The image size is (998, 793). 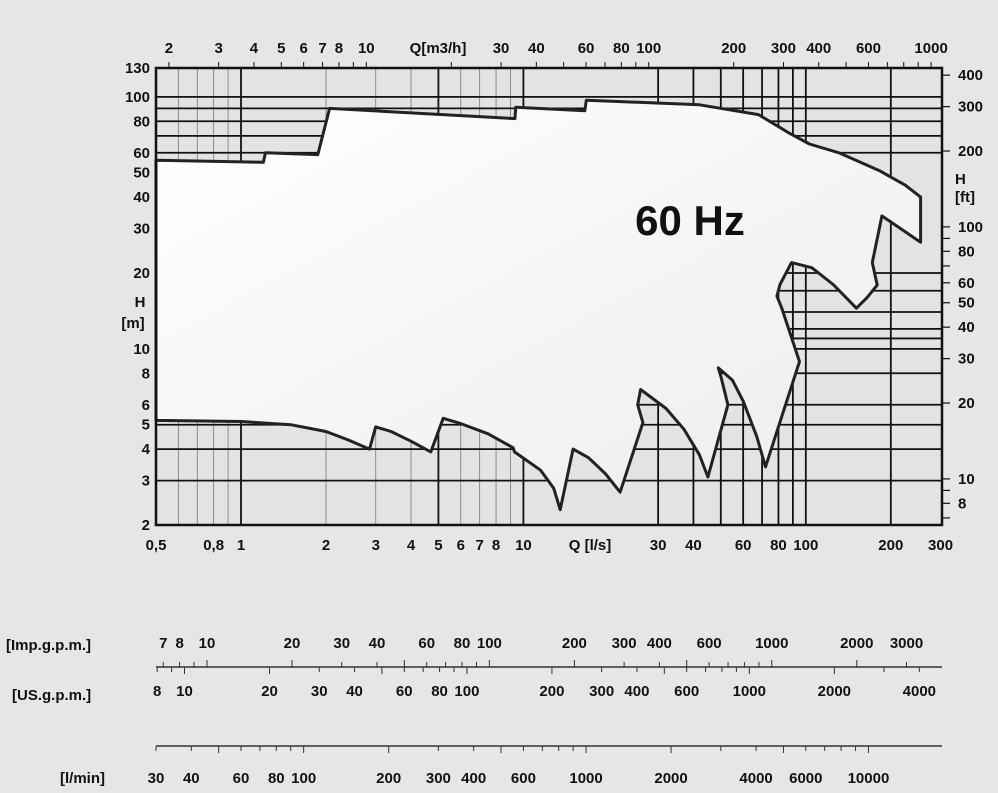 What do you see at coordinates (132, 323) in the screenshot?
I see `ylabel-left-unit: [m]` at bounding box center [132, 323].